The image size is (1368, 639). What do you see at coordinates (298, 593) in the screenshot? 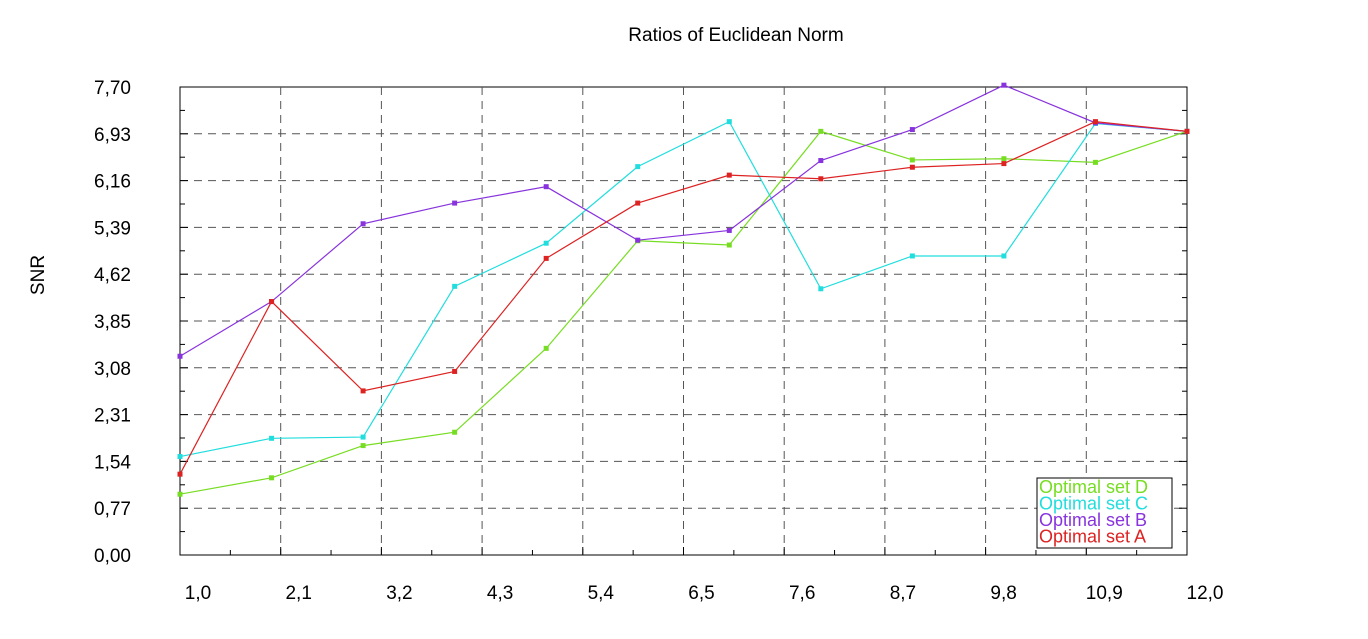
I see `x-tick-label: 2,1` at bounding box center [298, 593].